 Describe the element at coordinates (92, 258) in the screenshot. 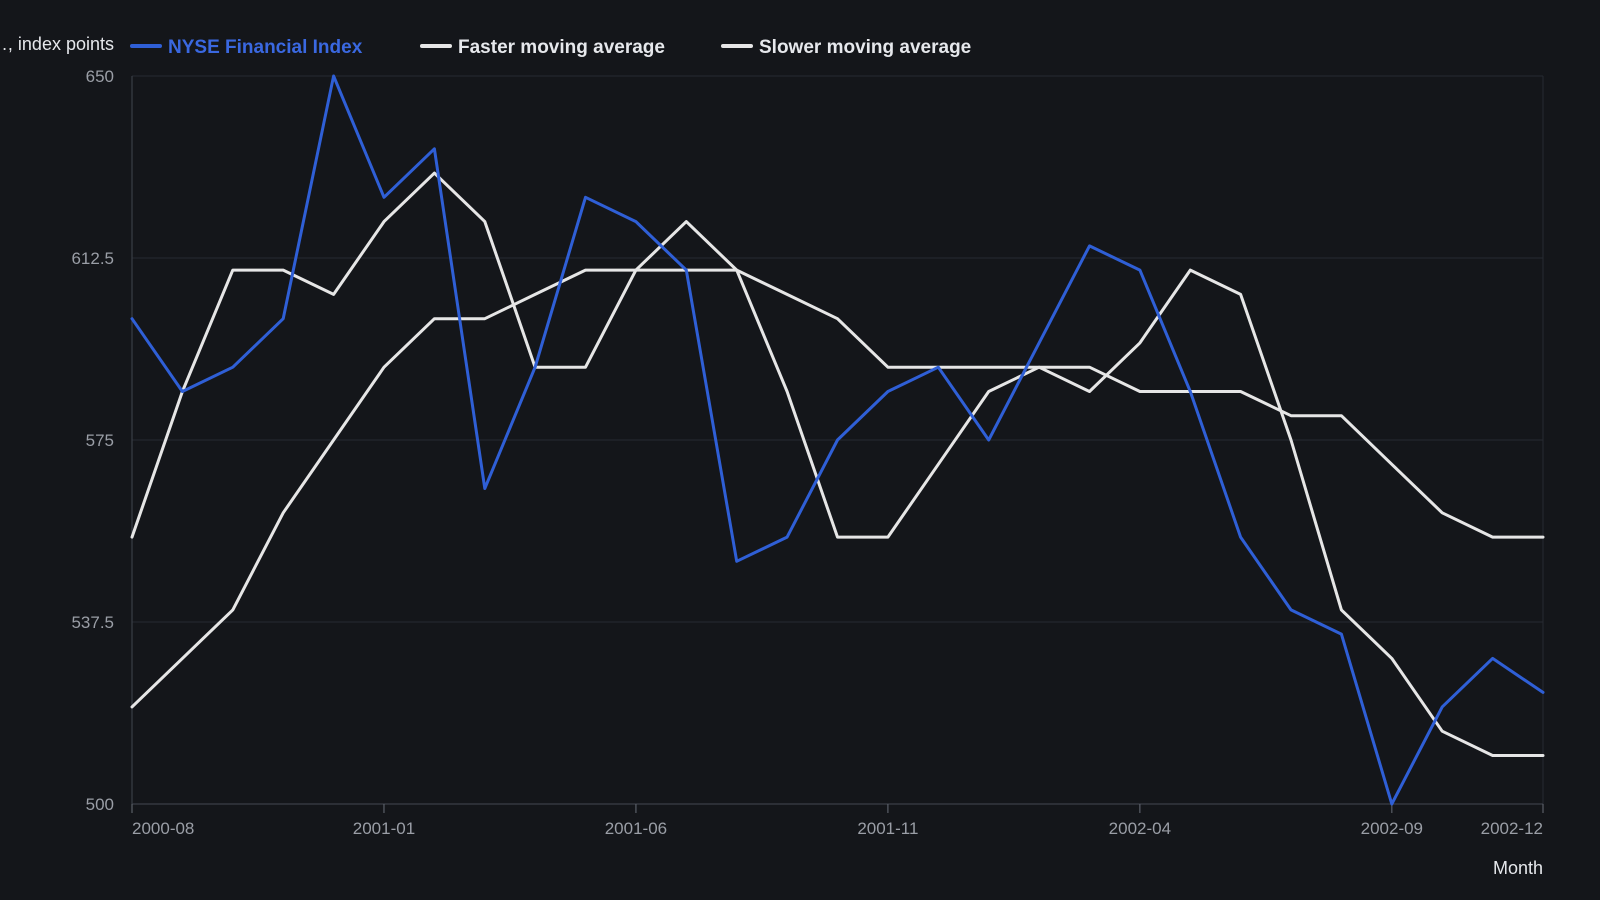

I see `y-tick-label: 612.5` at that location.